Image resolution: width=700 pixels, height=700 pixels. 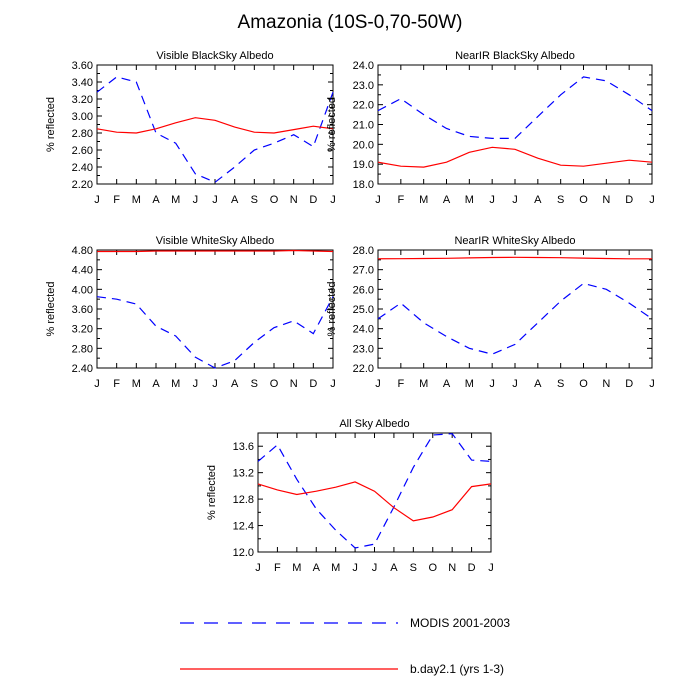 I want to click on y-tick-label: 13.2, so click(x=243, y=474).